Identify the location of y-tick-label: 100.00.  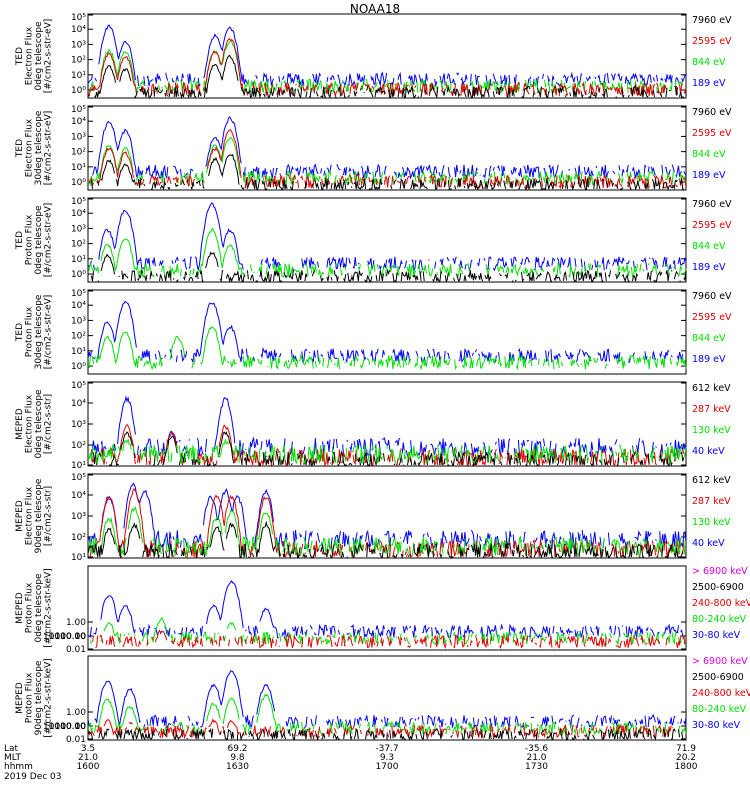
(71, 727).